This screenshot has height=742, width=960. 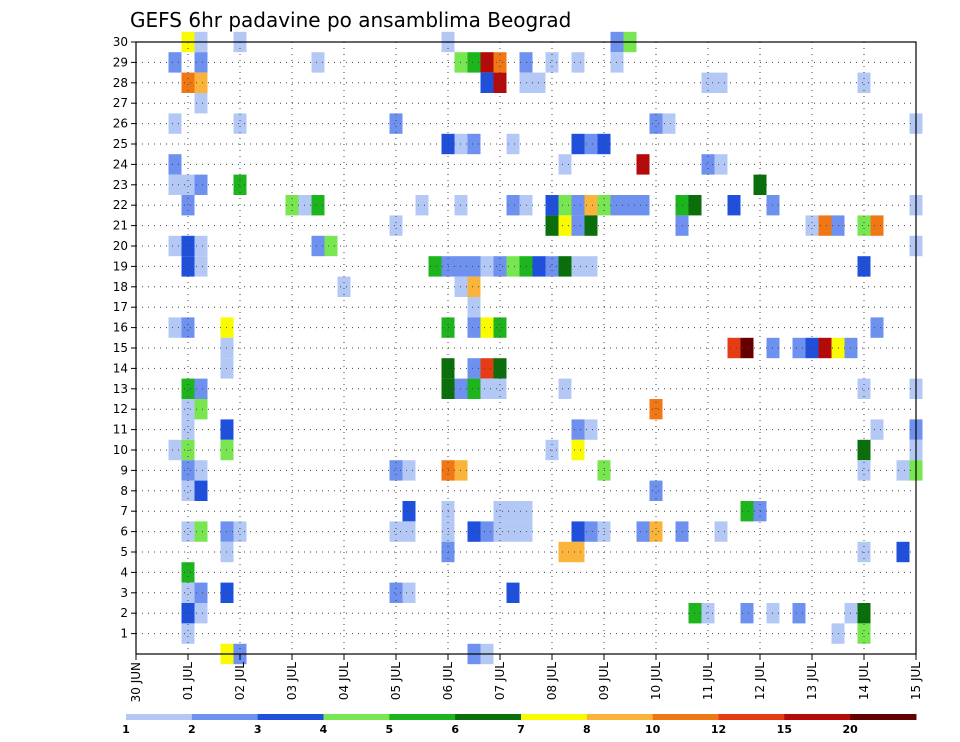 I want to click on y-tick-label: 3, so click(x=124, y=593).